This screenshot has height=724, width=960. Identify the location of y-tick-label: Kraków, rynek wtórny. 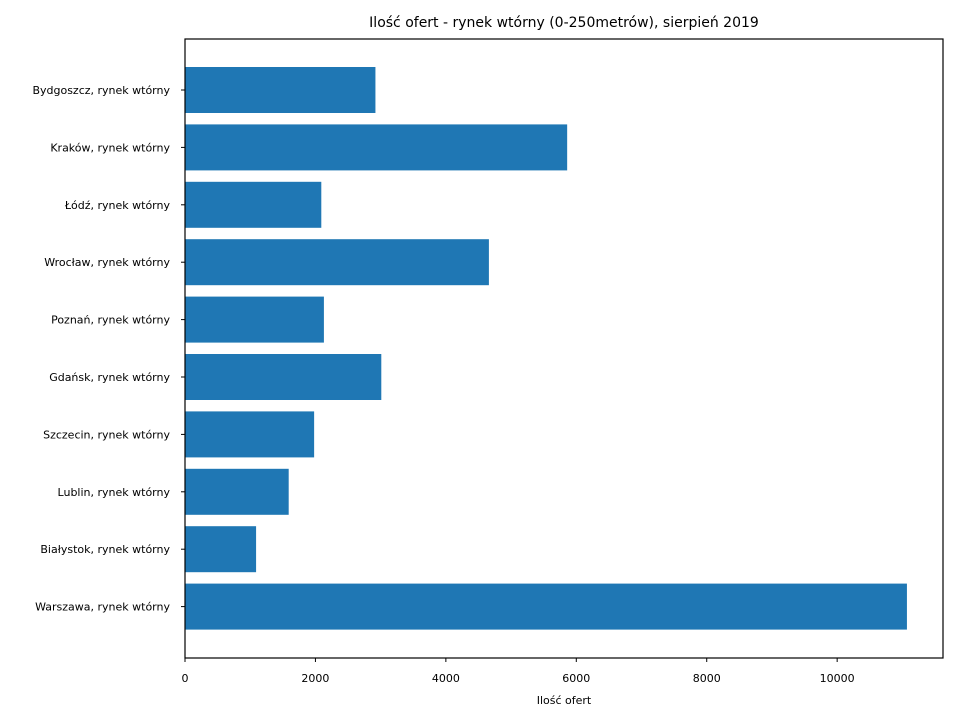
(110, 147).